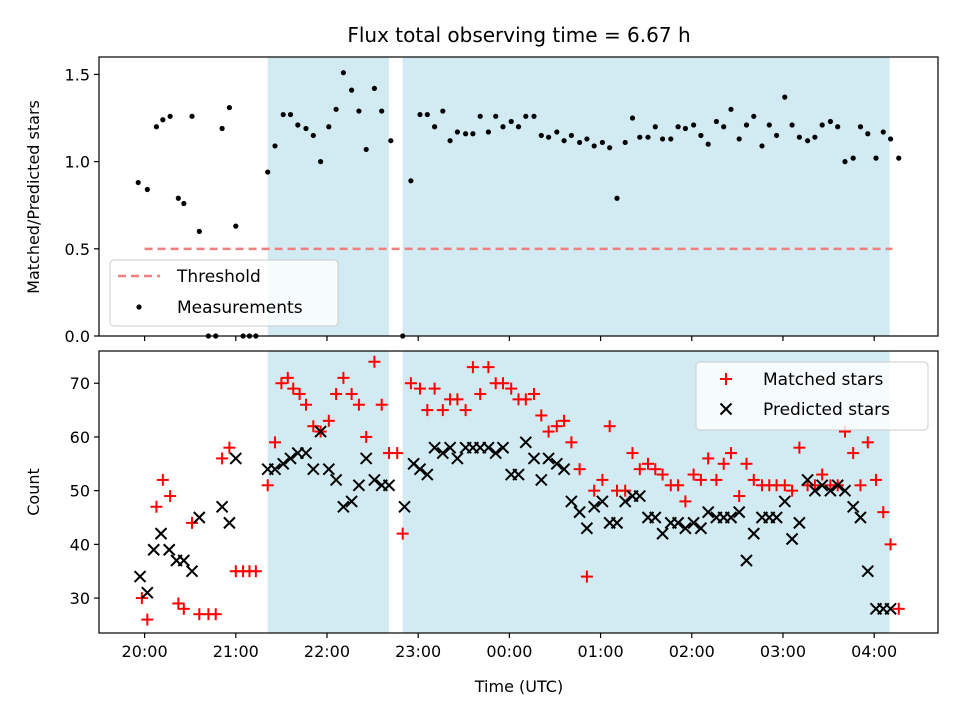  What do you see at coordinates (692, 651) in the screenshot?
I see `bottom-xtick-label-6: 02:00` at bounding box center [692, 651].